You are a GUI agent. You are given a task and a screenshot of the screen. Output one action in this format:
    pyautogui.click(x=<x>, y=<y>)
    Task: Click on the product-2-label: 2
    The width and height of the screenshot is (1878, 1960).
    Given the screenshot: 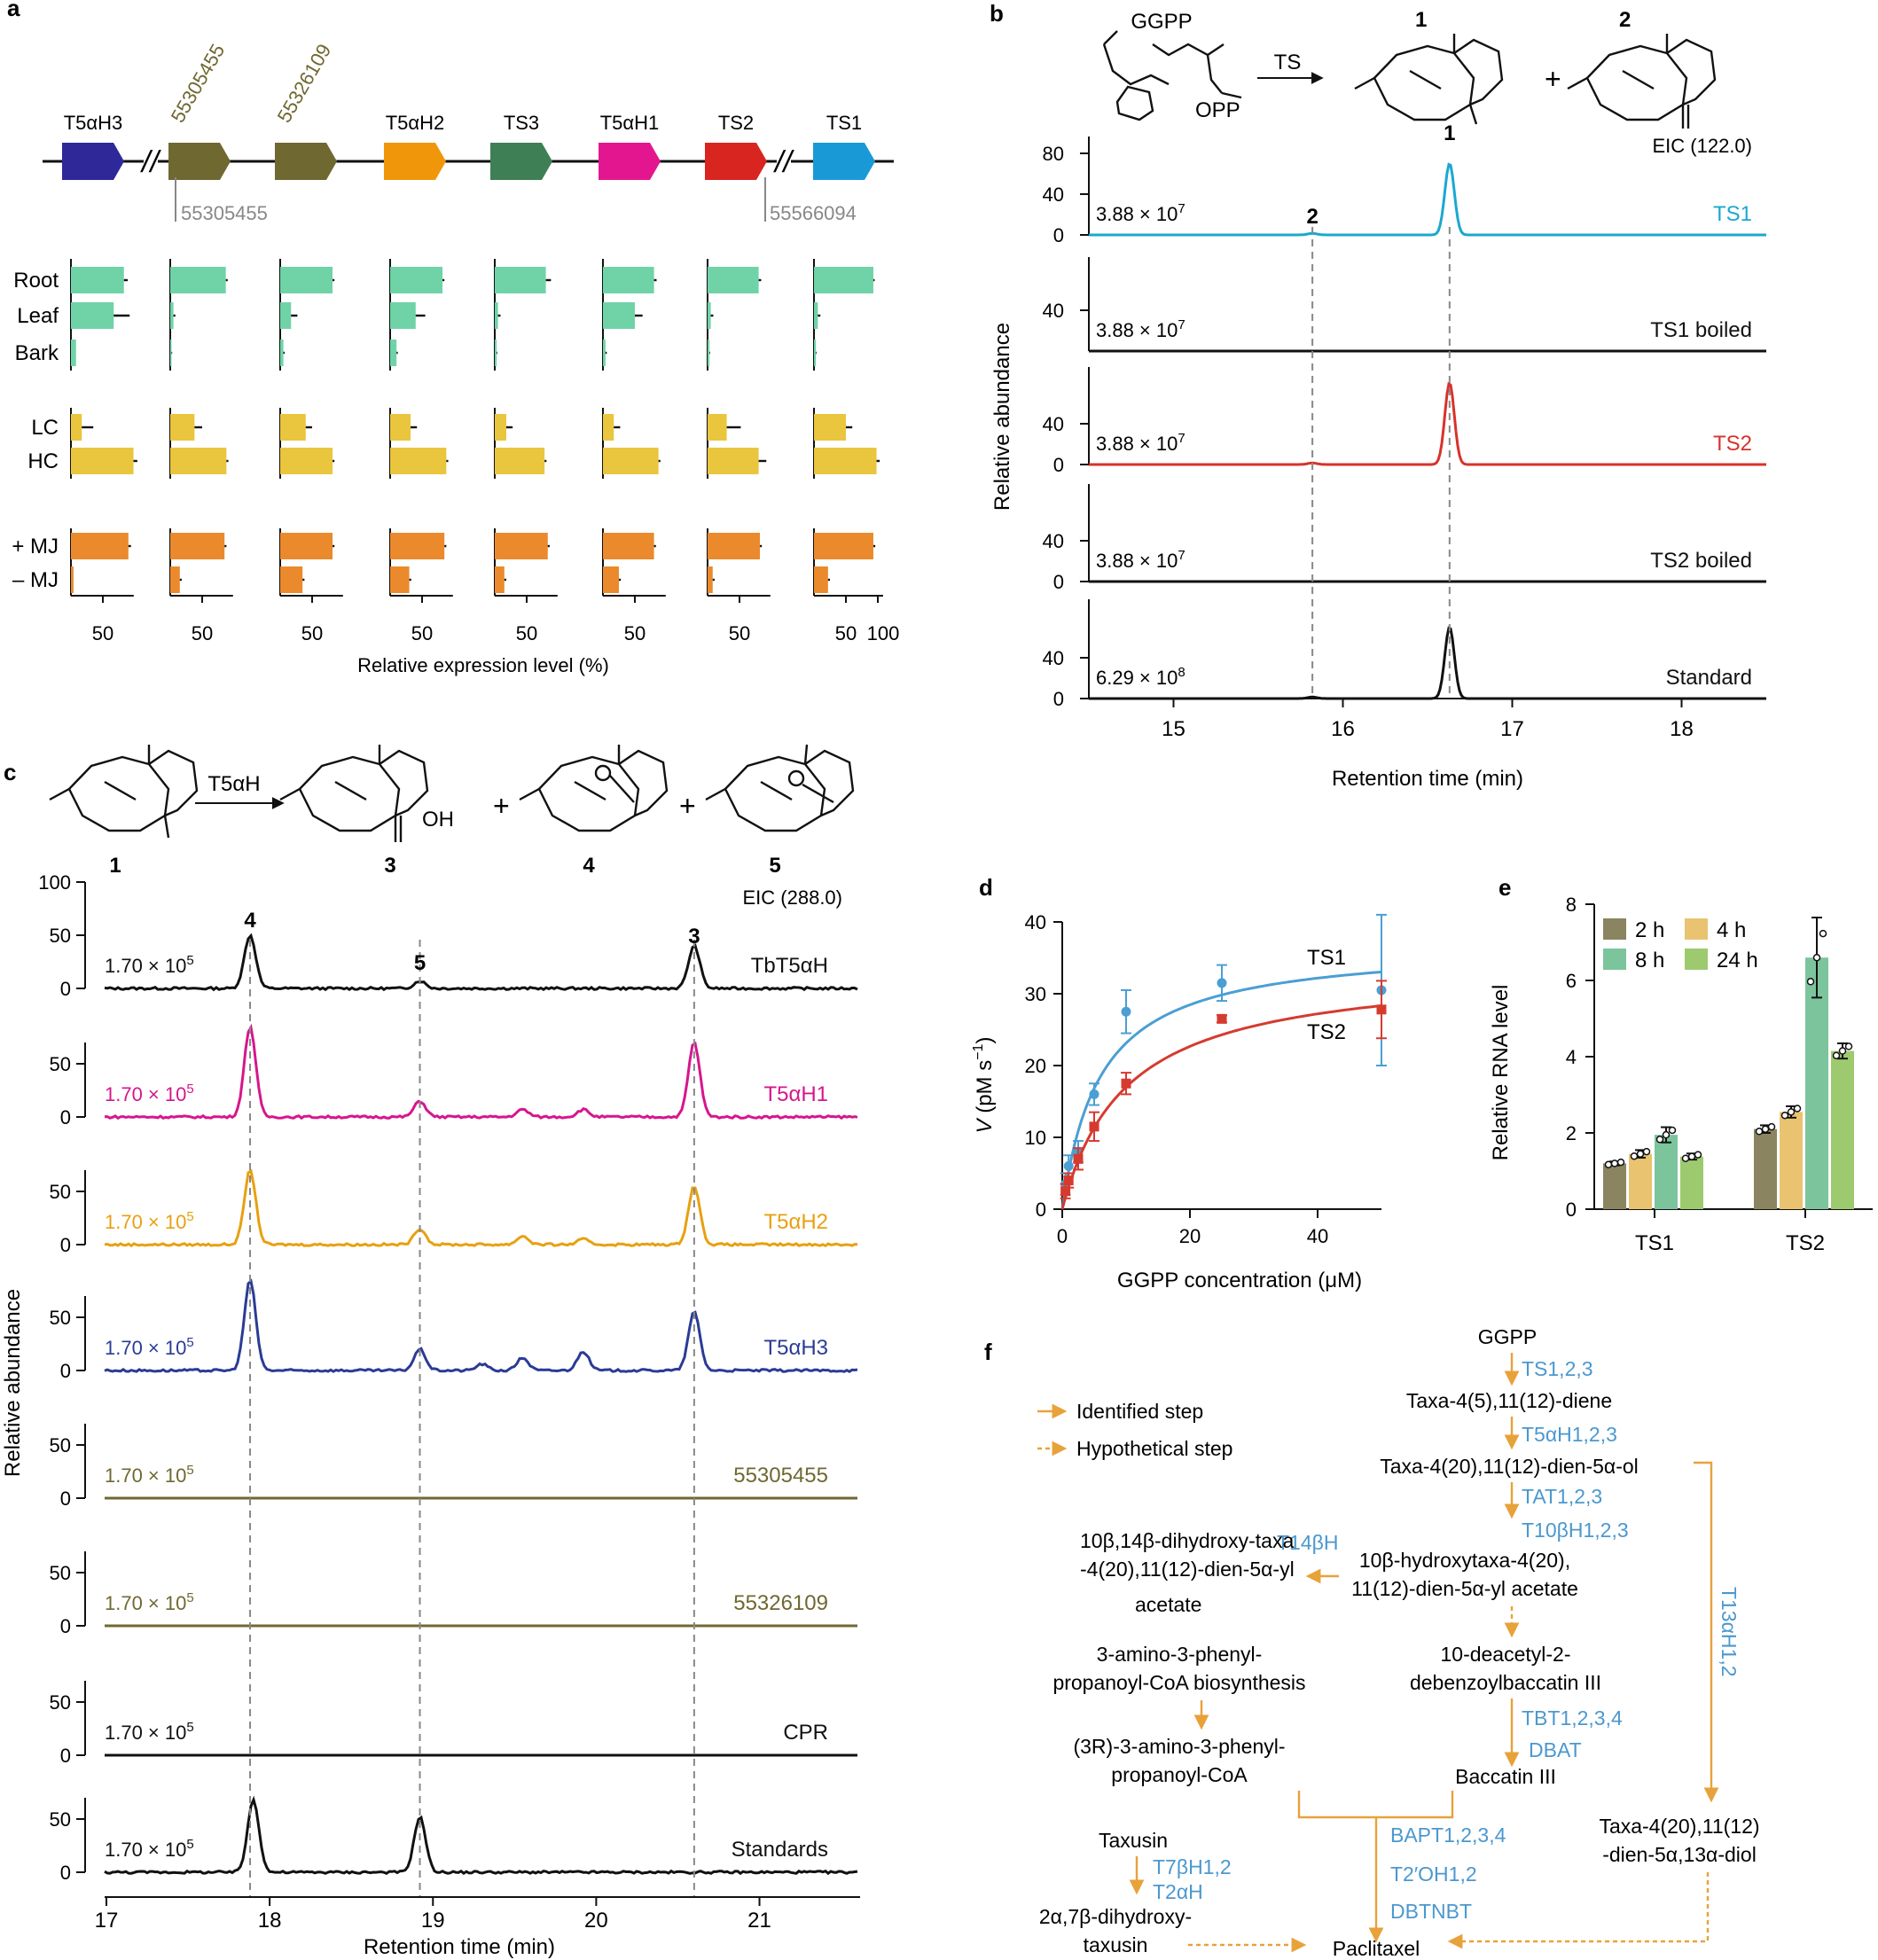 What is the action you would take?
    pyautogui.click(x=1625, y=20)
    